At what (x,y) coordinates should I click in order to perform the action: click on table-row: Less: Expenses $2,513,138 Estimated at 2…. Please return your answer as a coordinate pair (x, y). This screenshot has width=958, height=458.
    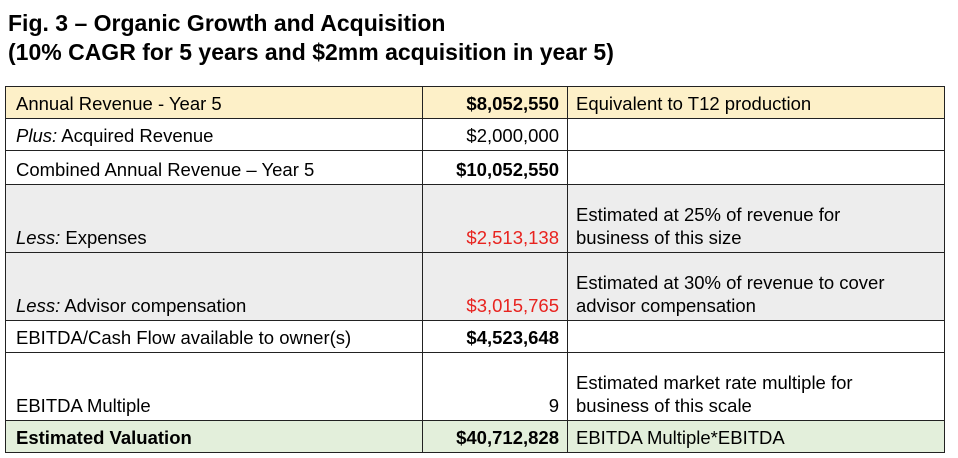
    Looking at the image, I should click on (475, 218).